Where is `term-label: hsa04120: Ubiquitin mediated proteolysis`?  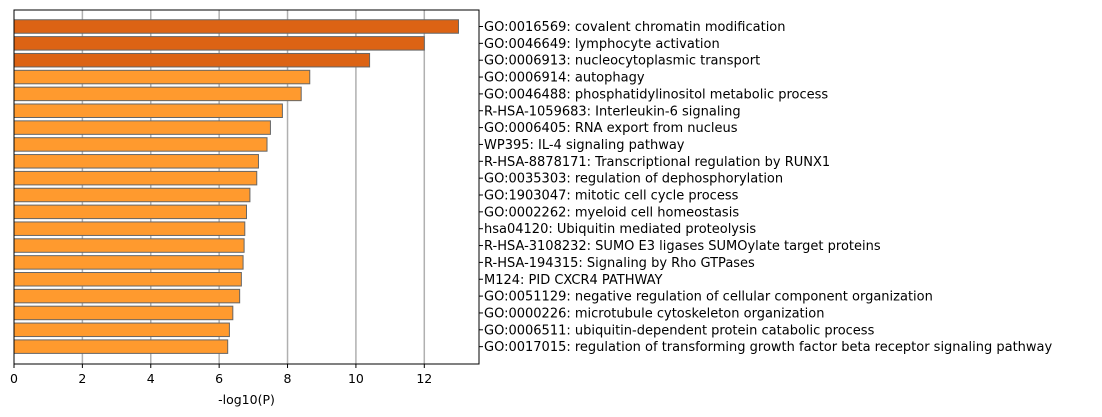 term-label: hsa04120: Ubiquitin mediated proteolysis is located at coordinates (620, 229).